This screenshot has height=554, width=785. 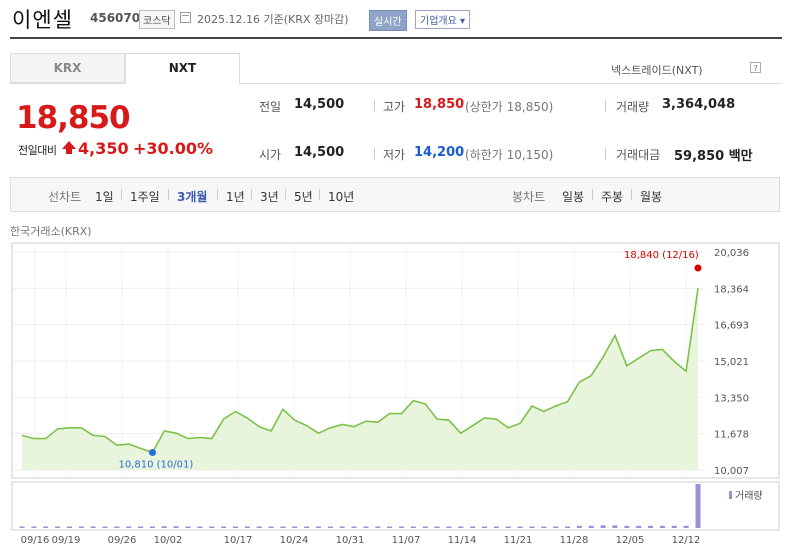 I want to click on x-tick-label: 12/05, so click(x=630, y=540).